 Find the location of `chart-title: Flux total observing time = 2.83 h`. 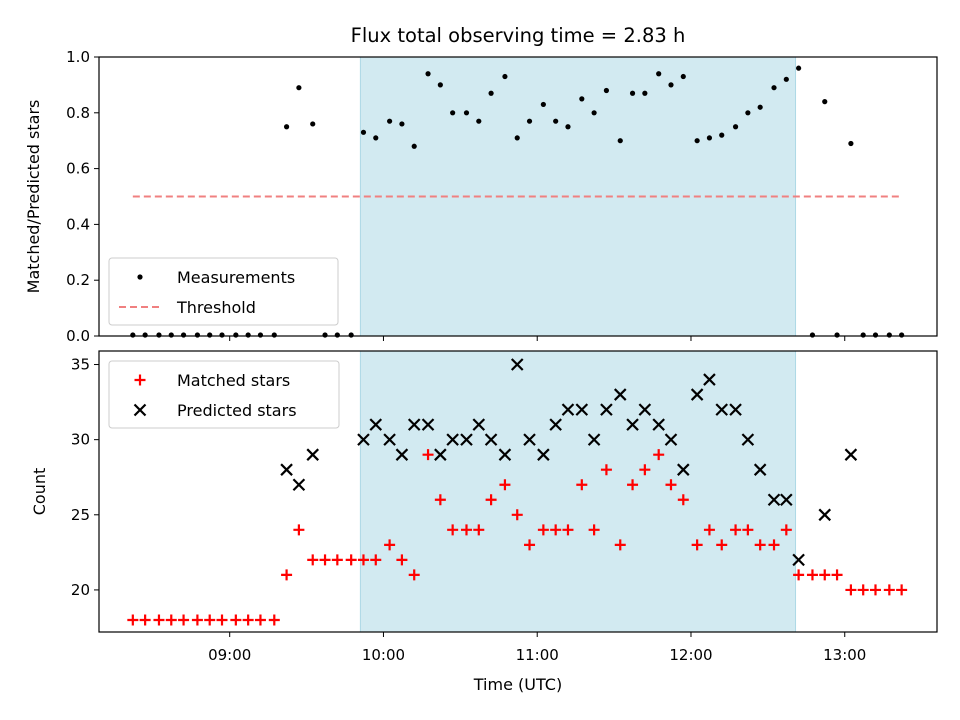

chart-title: Flux total observing time = 2.83 h is located at coordinates (518, 35).